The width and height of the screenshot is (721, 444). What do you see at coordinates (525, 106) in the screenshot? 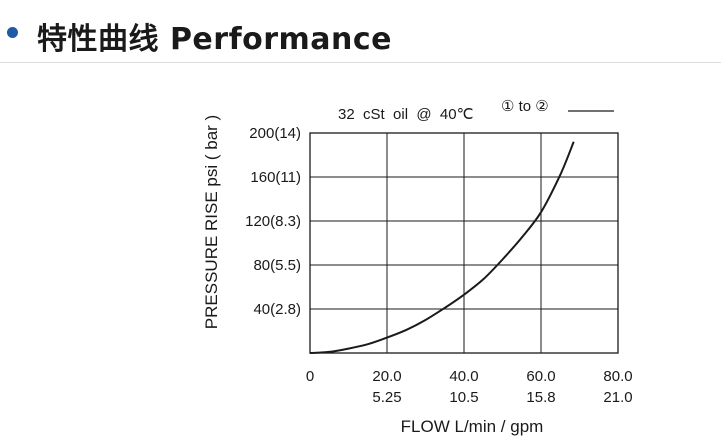
I see `flow-direction-label: ① to ②` at bounding box center [525, 106].